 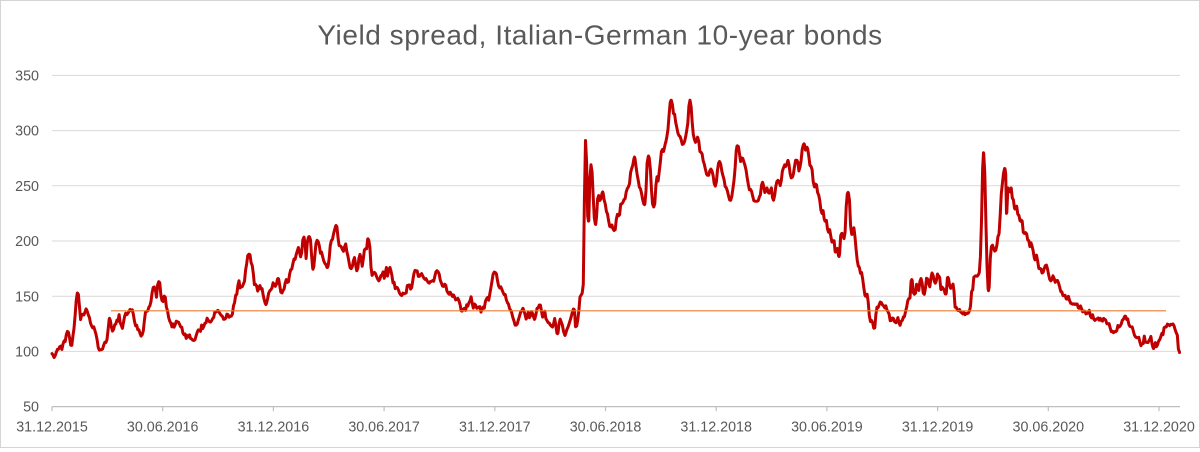 What do you see at coordinates (27, 297) in the screenshot?
I see `svg-text: 150` at bounding box center [27, 297].